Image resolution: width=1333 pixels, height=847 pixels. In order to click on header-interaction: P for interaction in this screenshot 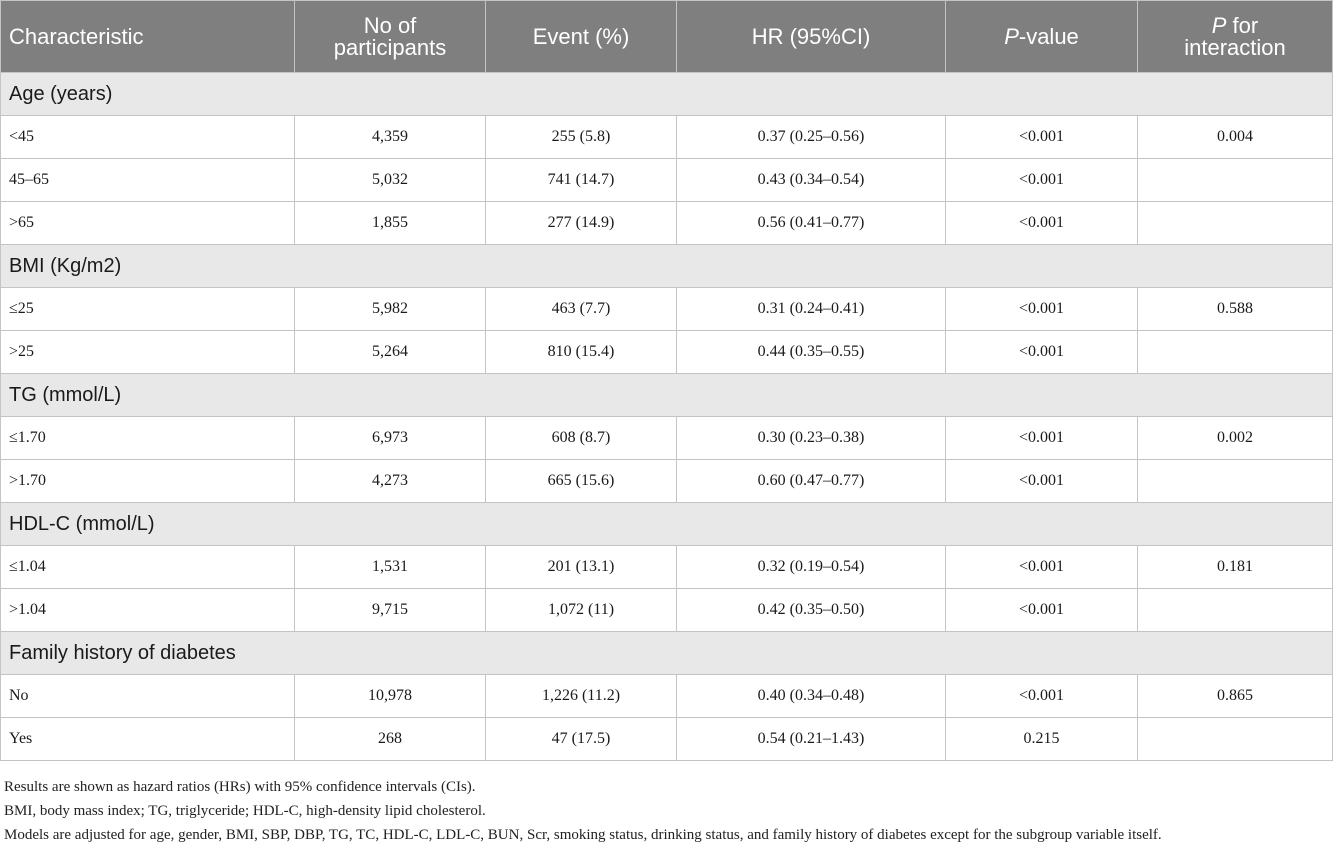, I will do `click(1235, 36)`.